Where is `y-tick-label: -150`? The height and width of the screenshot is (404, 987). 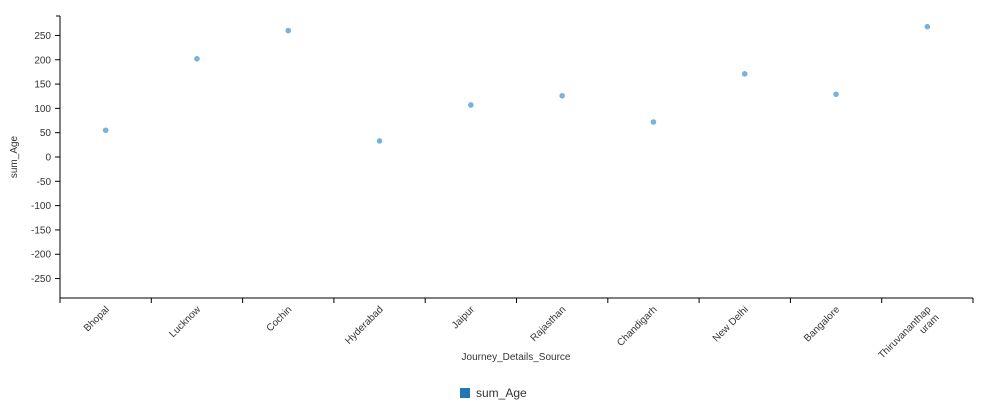
y-tick-label: -150 is located at coordinates (41, 230).